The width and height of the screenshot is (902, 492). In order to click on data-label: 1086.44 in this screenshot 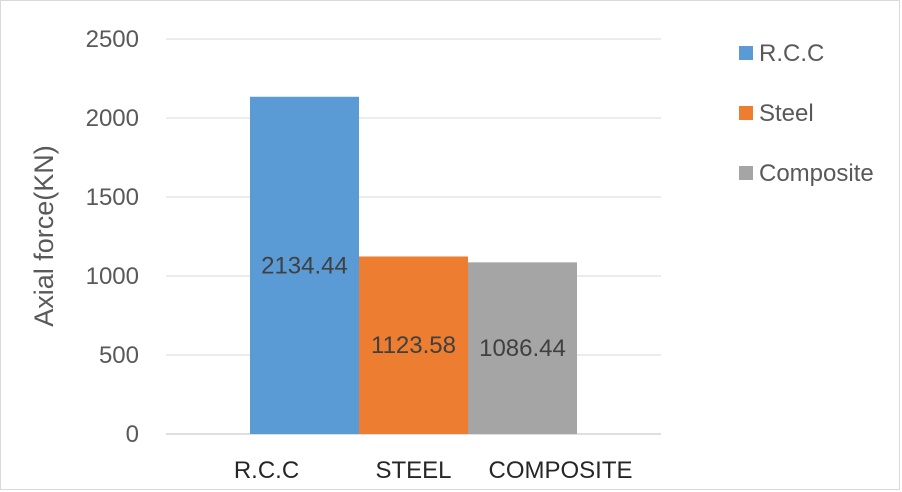, I will do `click(522, 348)`.